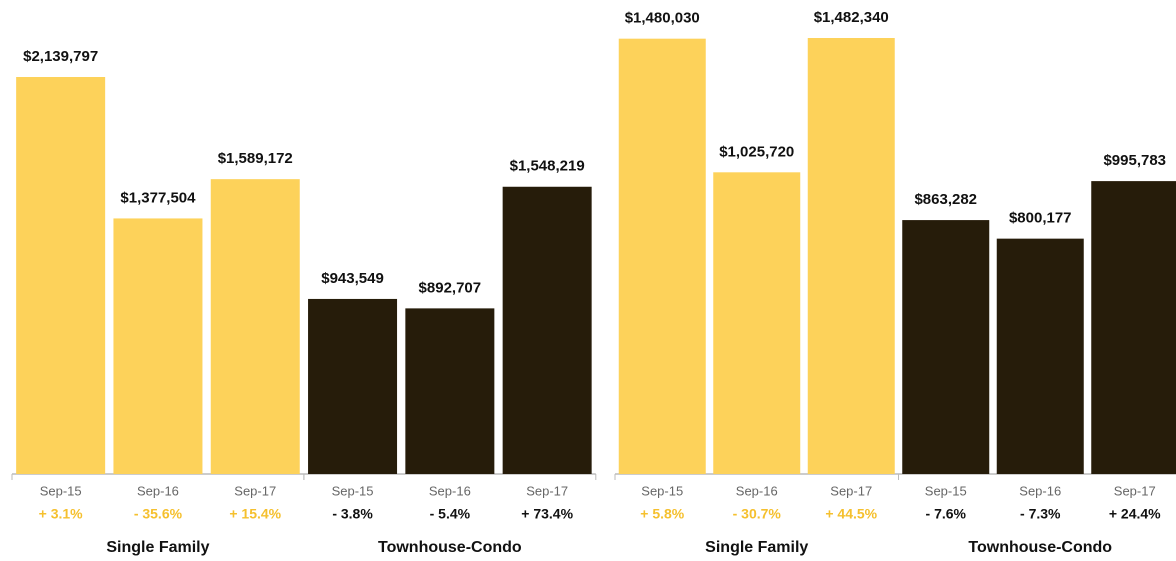 The height and width of the screenshot is (561, 1176). Describe the element at coordinates (158, 197) in the screenshot. I see `value-label: $1,377,504` at that location.